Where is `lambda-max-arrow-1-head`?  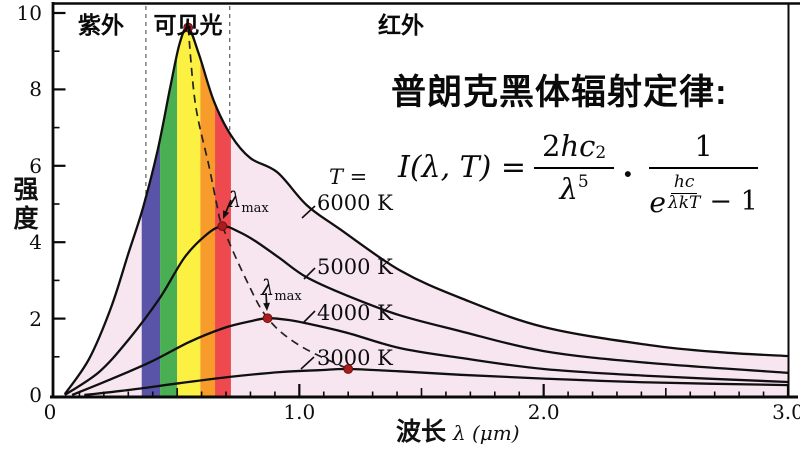 lambda-max-arrow-1-head is located at coordinates (226, 214).